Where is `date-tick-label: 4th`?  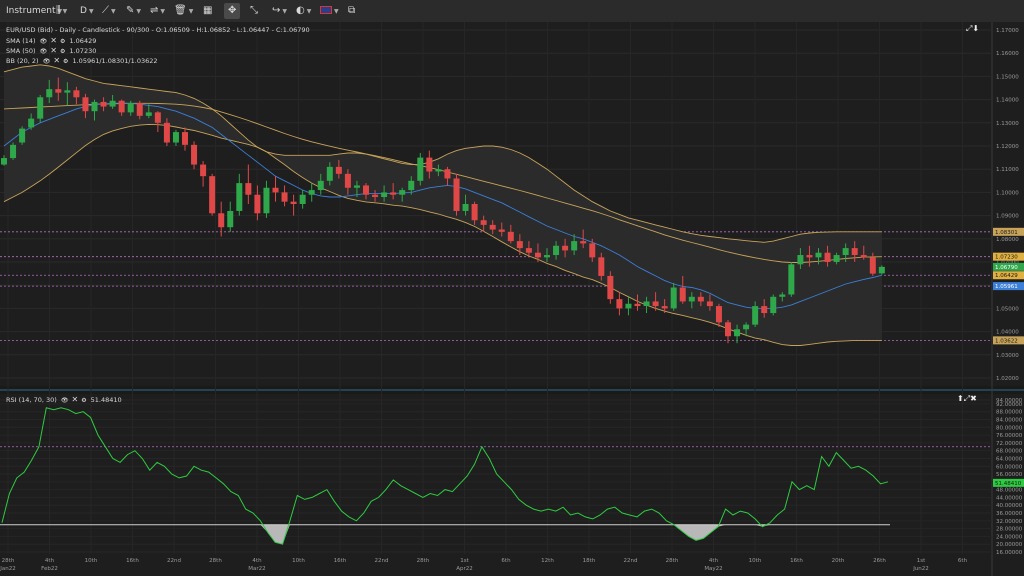 date-tick-label: 4th is located at coordinates (257, 561).